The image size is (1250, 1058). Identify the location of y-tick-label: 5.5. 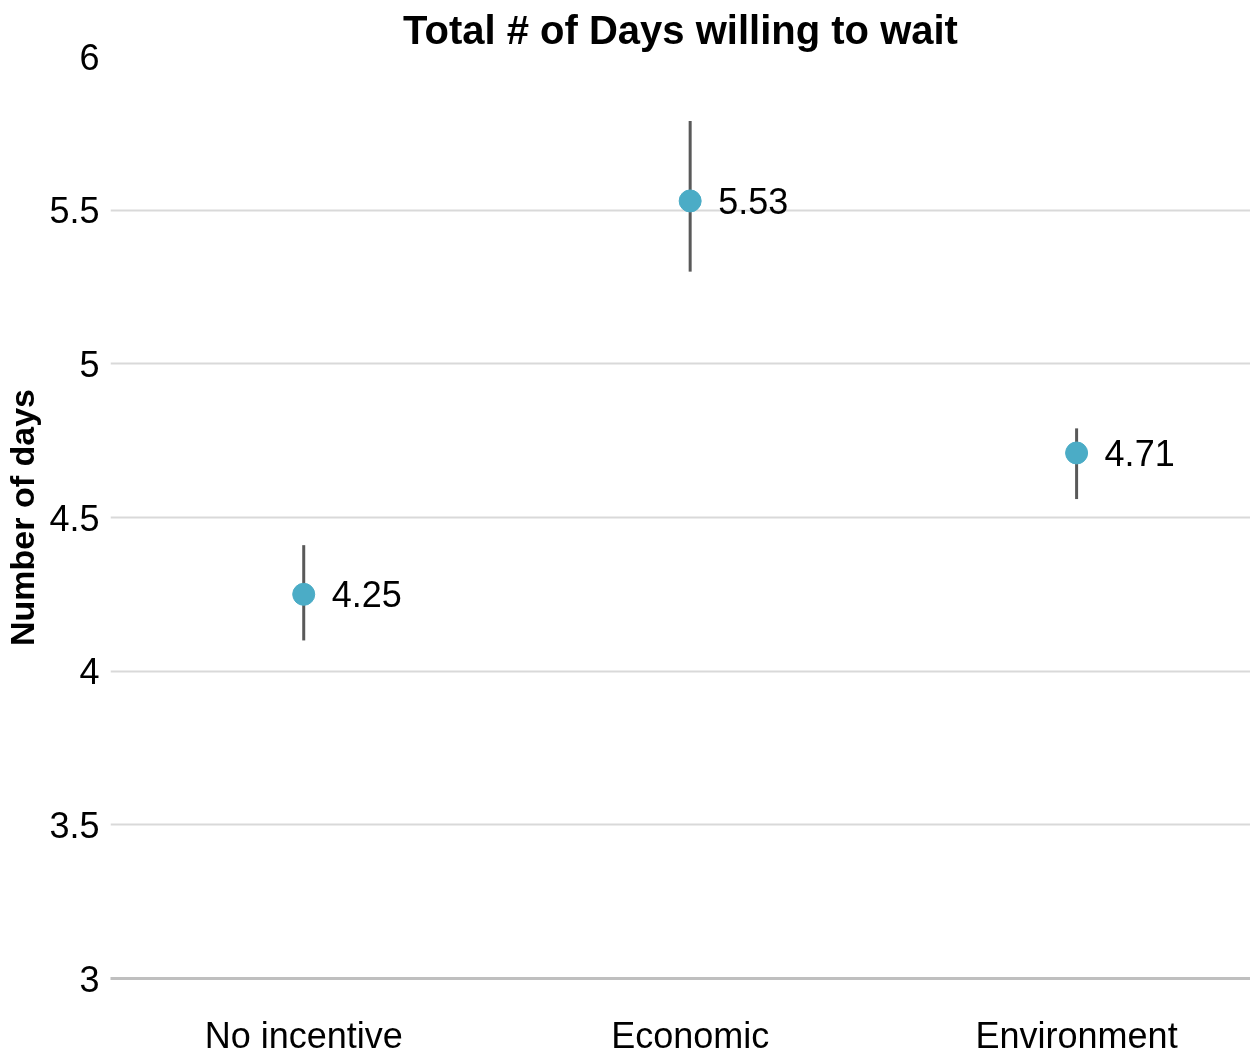
(74, 211).